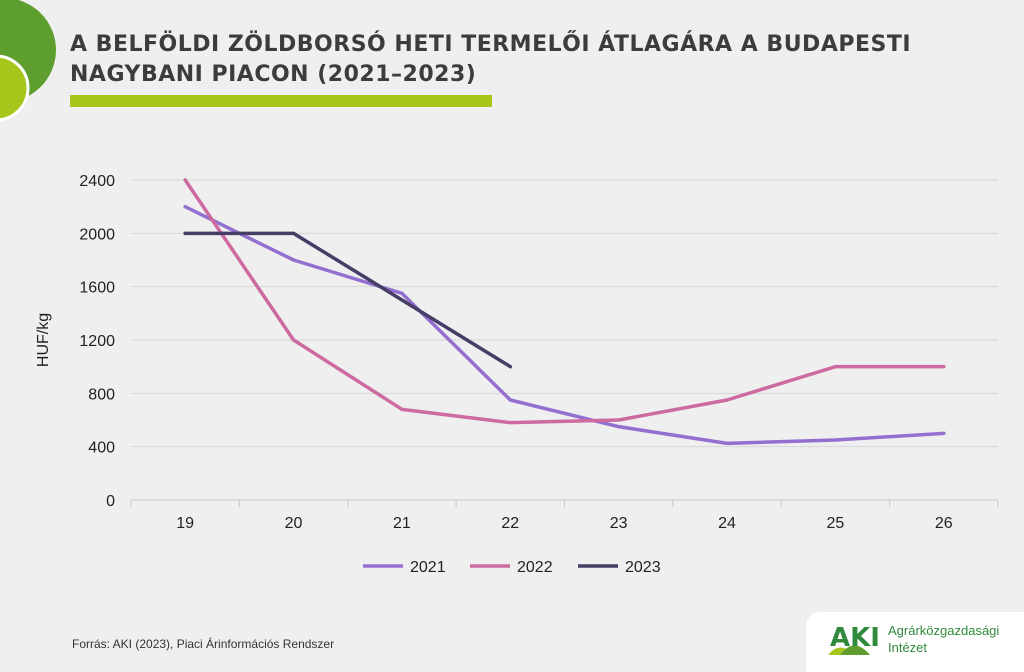 This screenshot has height=672, width=1024. I want to click on logo-line-1: Agrárközgazdasági, so click(944, 630).